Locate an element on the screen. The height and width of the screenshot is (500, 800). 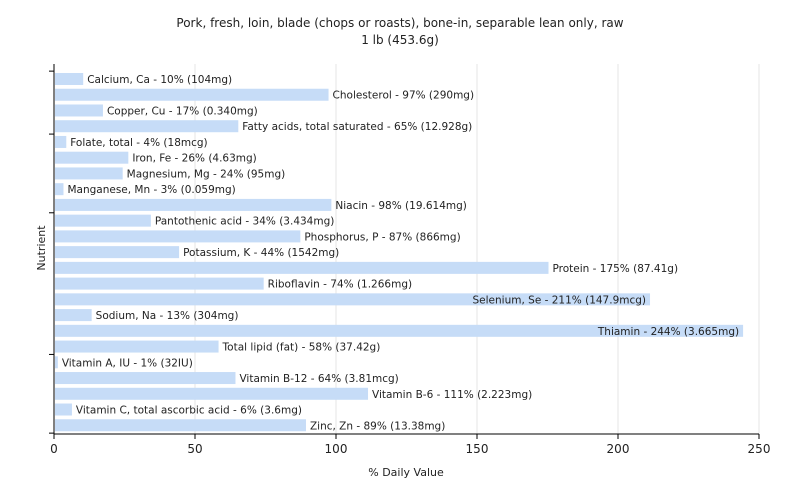
bar-label: Cholesterol - 97% (290mg) is located at coordinates (404, 96).